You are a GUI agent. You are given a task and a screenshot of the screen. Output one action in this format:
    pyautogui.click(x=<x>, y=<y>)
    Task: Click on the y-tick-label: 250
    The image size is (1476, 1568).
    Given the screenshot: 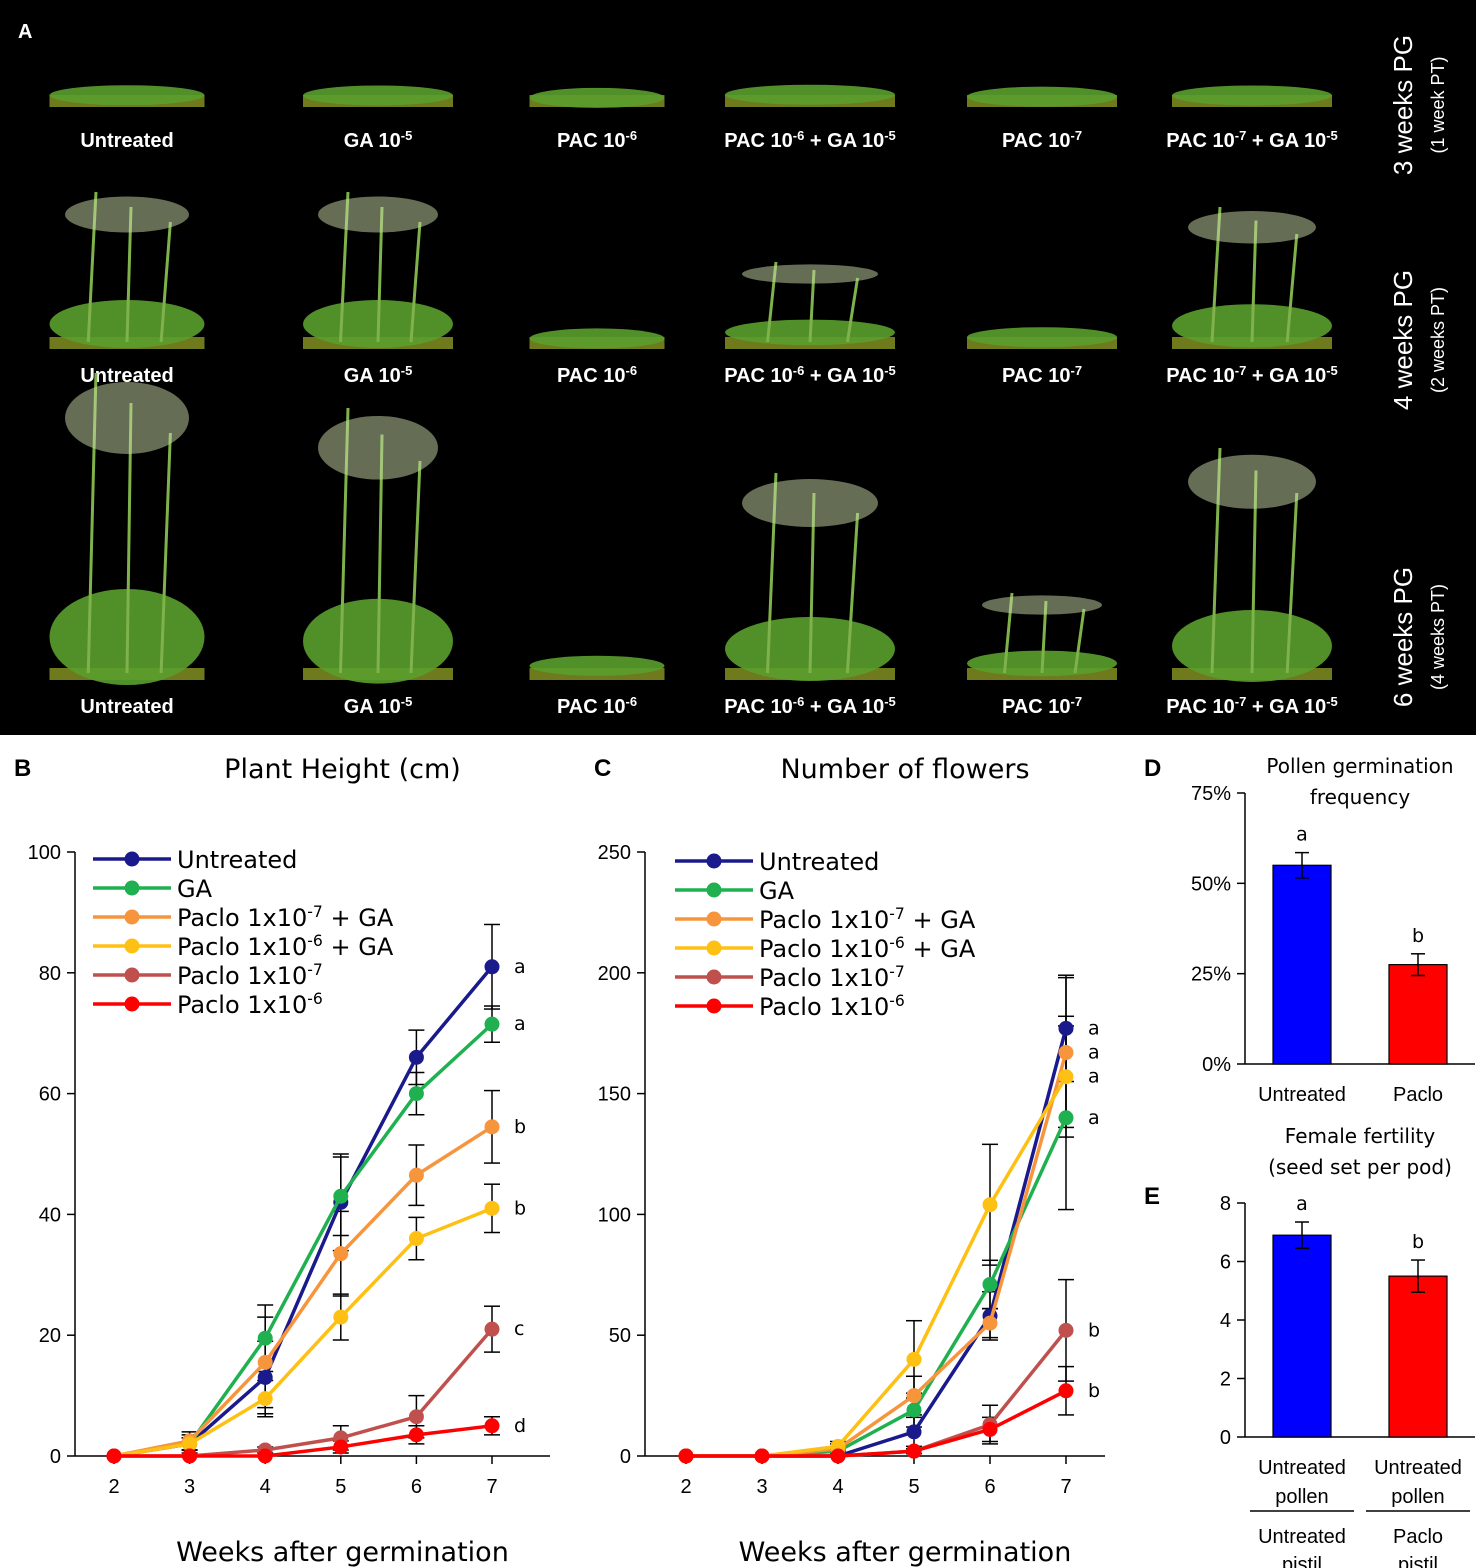 What is the action you would take?
    pyautogui.click(x=614, y=853)
    